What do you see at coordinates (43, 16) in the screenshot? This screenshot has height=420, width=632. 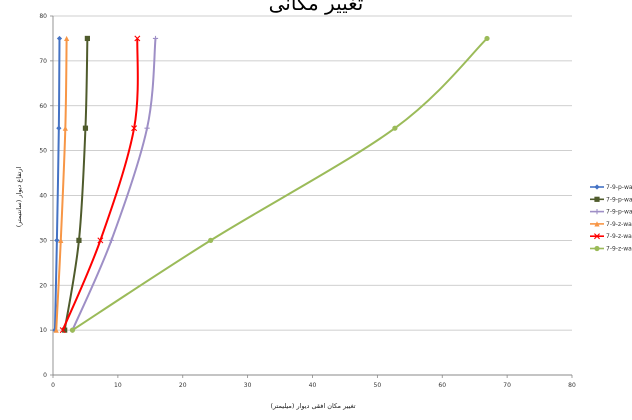 I see `y-tick-label: 80` at bounding box center [43, 16].